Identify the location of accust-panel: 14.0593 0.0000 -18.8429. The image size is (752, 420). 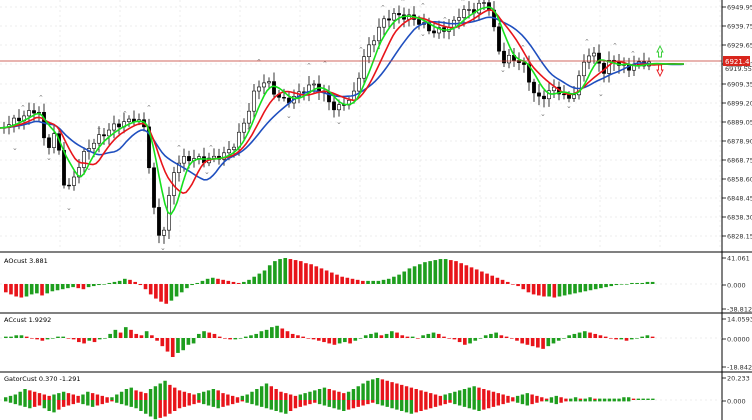
(376, 342).